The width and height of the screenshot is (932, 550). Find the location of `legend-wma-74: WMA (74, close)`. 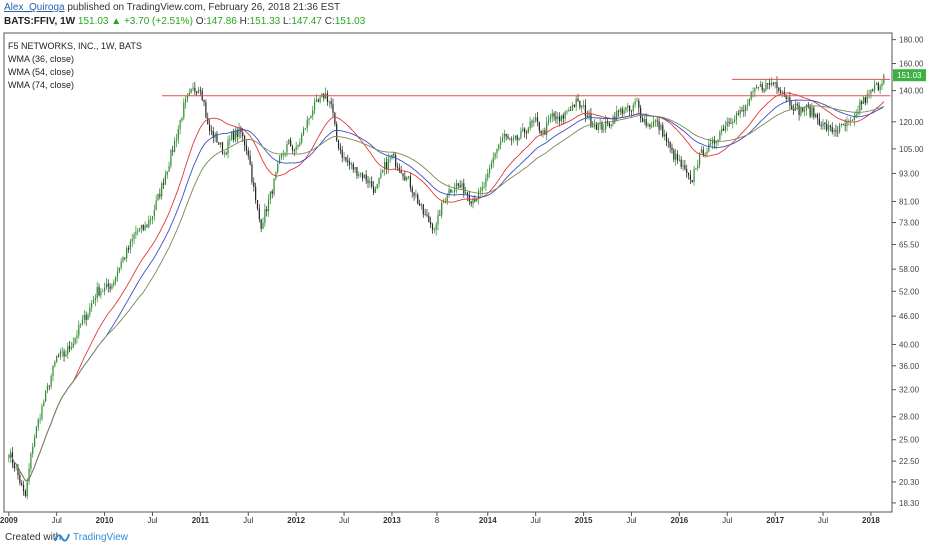

legend-wma-74: WMA (74, close) is located at coordinates (41, 85).